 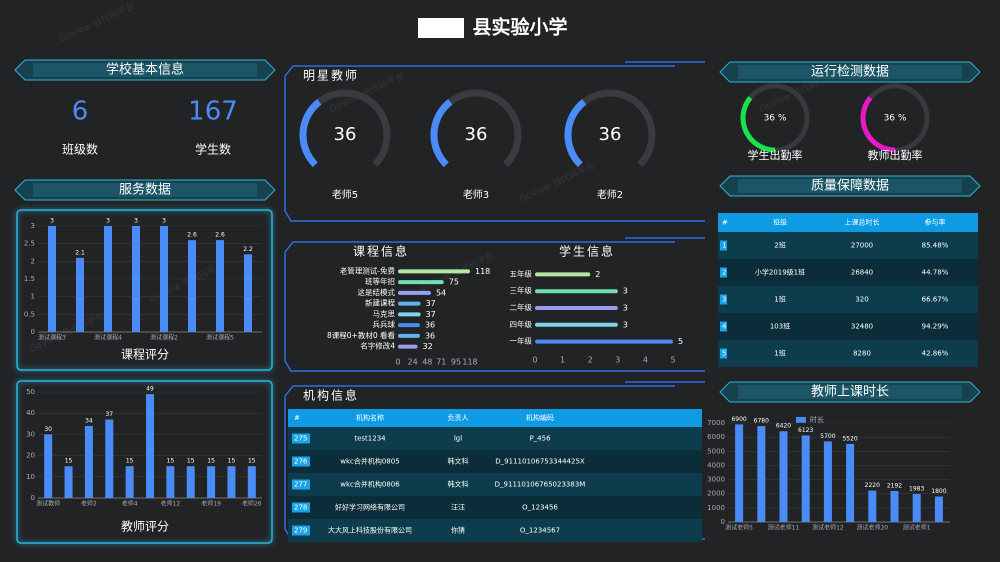 I want to click on x-tick-label: 测试老师1, so click(x=917, y=528).